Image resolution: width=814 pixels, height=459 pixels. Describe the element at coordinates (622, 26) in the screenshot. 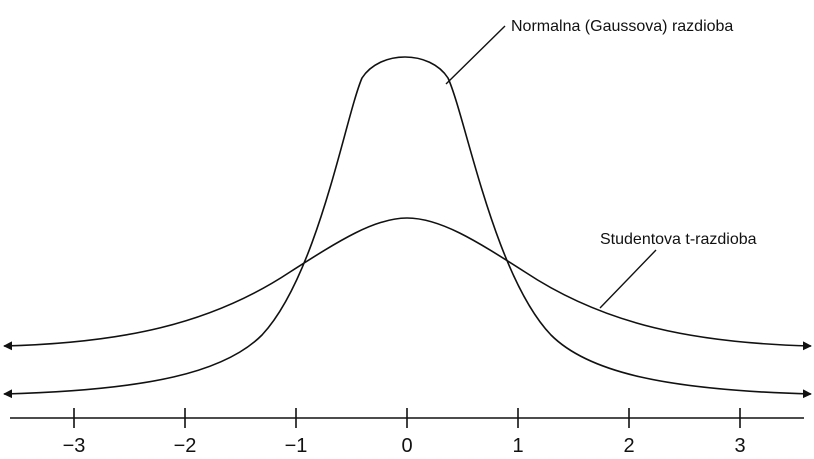

I see `normal-distribution-label: Normalna (Gaussova) razdioba` at that location.